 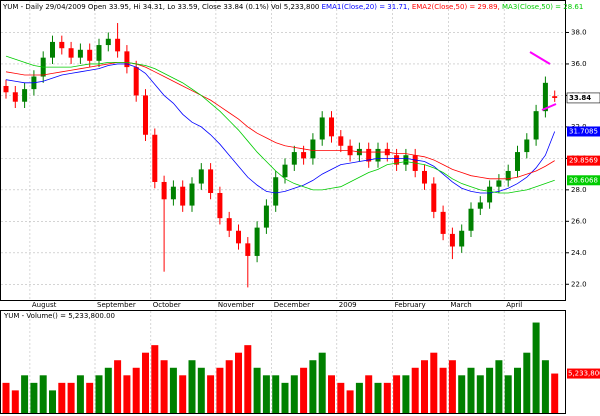 What do you see at coordinates (456, 7) in the screenshot?
I see `title-part: EMA2(Close,50) = 29.89,` at bounding box center [456, 7].